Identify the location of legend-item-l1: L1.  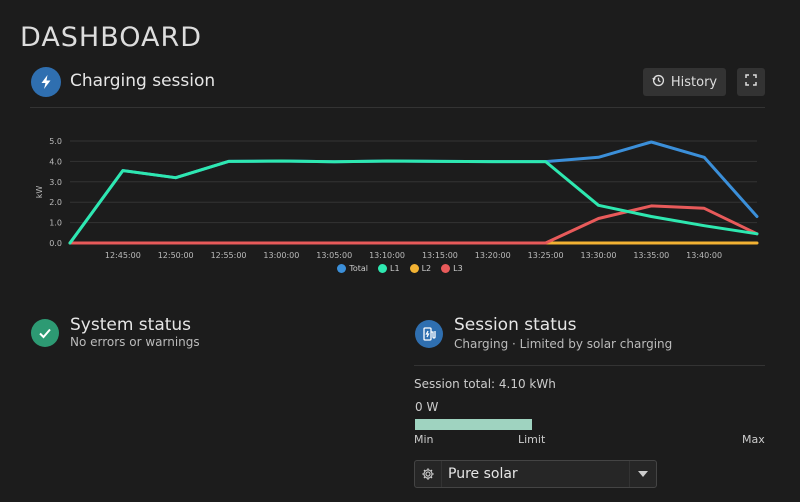
(389, 268).